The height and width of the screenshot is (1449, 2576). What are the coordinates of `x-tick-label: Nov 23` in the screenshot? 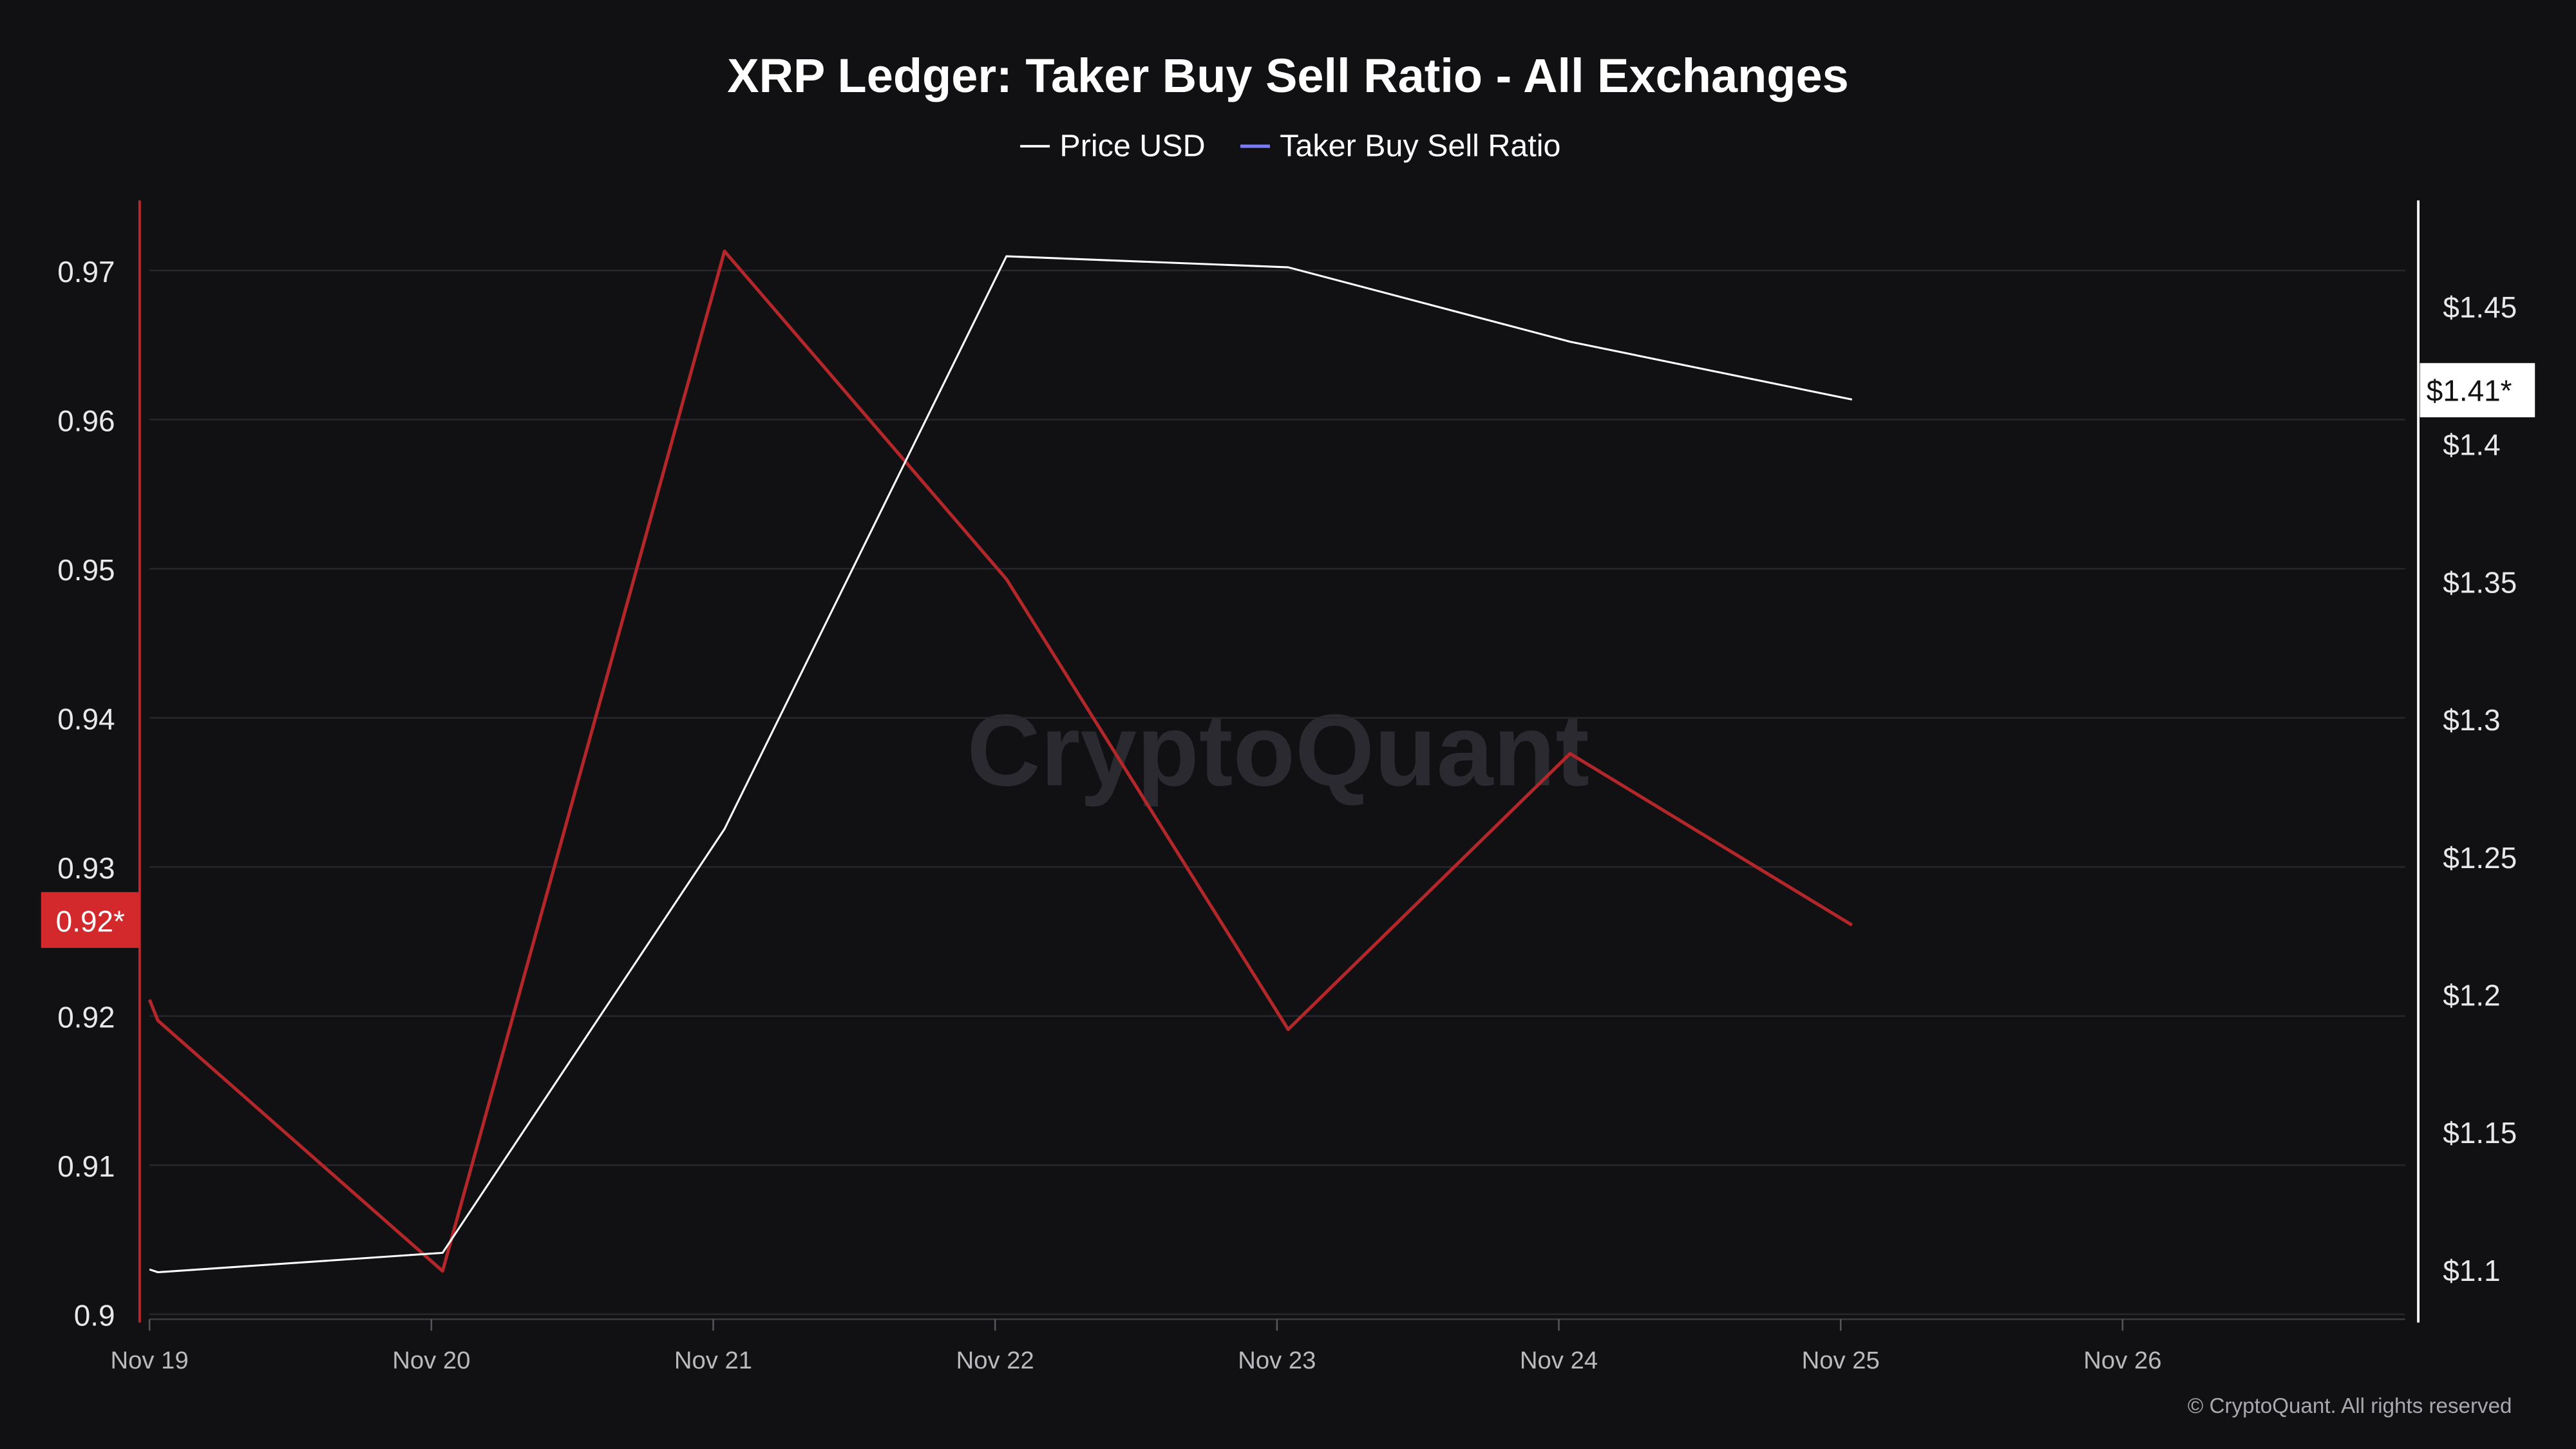 It's located at (1277, 1360).